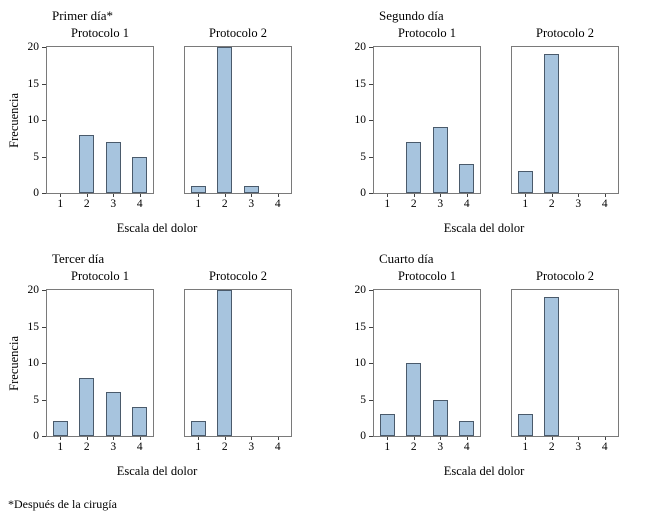 This screenshot has height=519, width=654. Describe the element at coordinates (83, 15) in the screenshot. I see `panel-title: Primer día*` at that location.